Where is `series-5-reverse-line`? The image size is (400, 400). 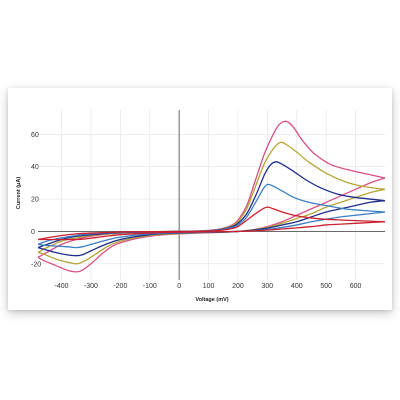
series-5-reverse-line is located at coordinates (212, 231).